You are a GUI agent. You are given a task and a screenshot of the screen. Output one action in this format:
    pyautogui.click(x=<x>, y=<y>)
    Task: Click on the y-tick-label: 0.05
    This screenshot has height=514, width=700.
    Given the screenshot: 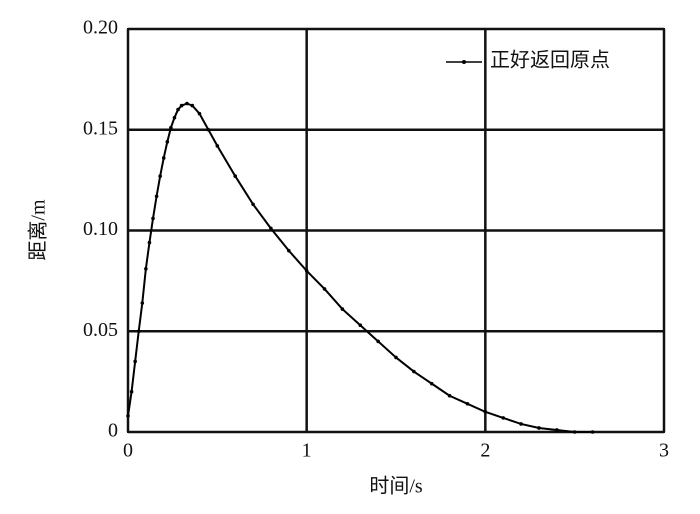 What is the action you would take?
    pyautogui.click(x=100, y=330)
    